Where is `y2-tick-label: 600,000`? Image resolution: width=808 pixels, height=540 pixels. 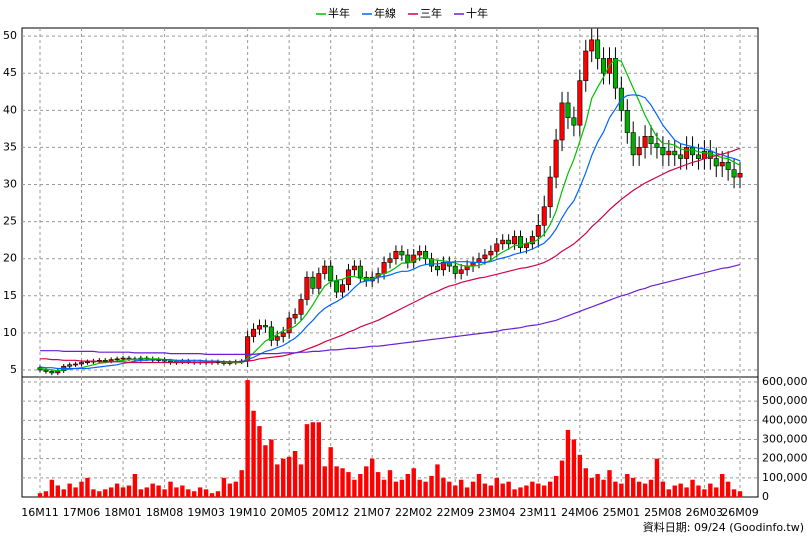 y2-tick-label: 600,000 is located at coordinates (785, 381).